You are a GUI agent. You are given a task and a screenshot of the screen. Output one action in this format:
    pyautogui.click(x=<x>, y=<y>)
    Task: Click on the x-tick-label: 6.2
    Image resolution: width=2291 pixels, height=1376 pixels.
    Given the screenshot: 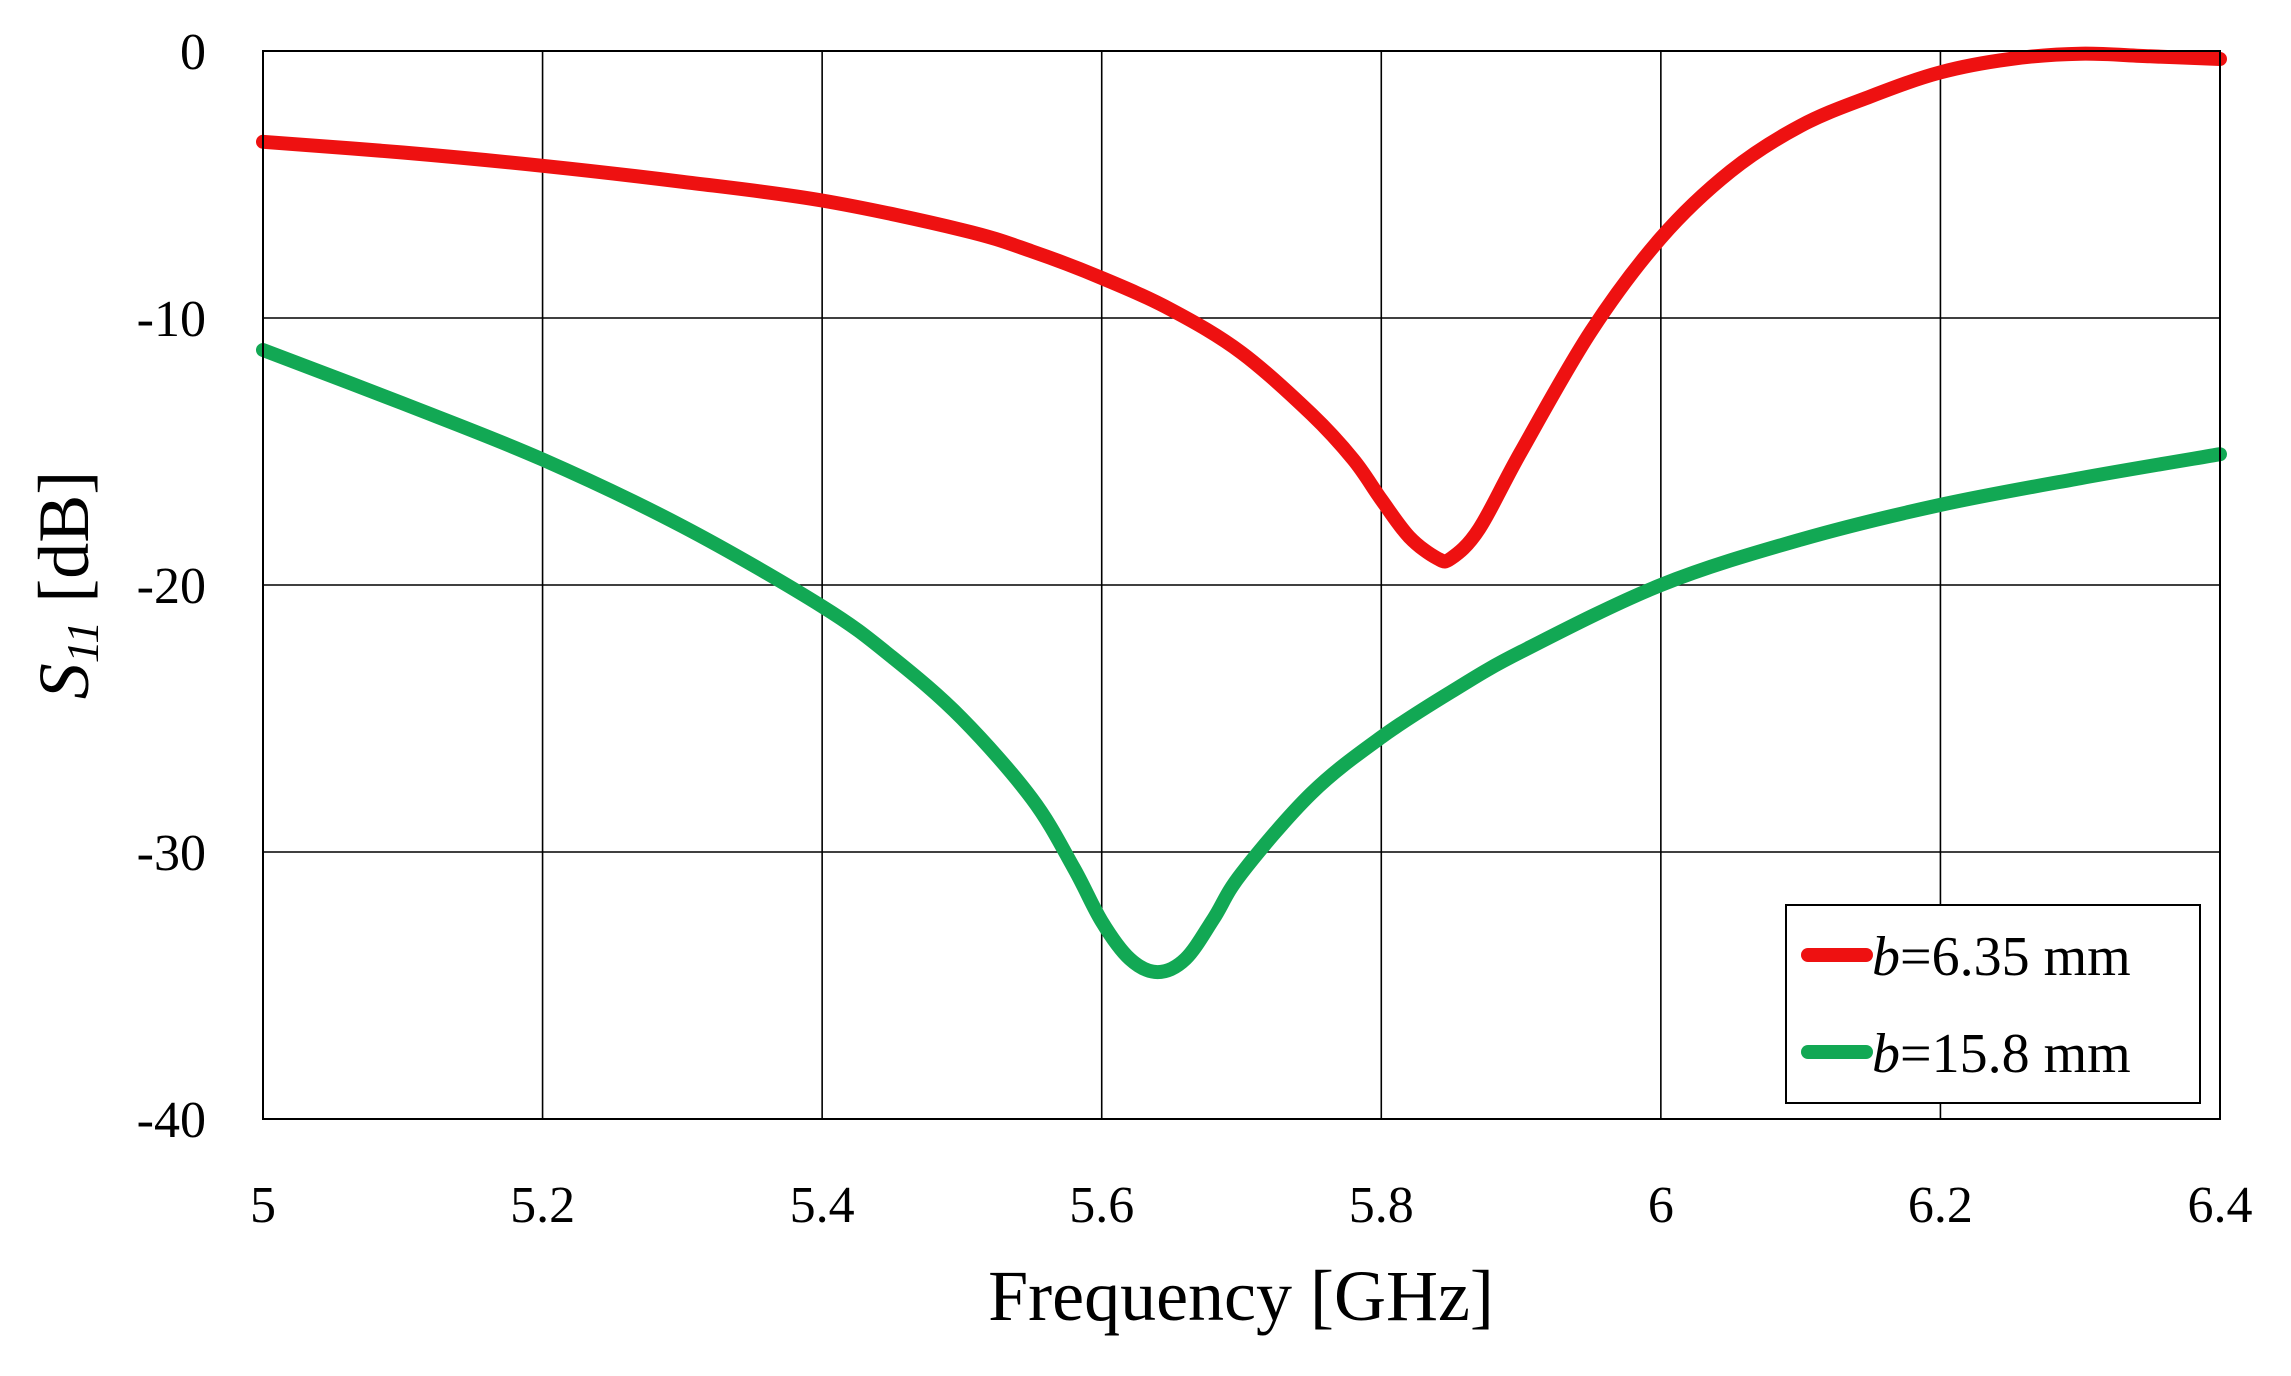 What is the action you would take?
    pyautogui.click(x=1940, y=1205)
    